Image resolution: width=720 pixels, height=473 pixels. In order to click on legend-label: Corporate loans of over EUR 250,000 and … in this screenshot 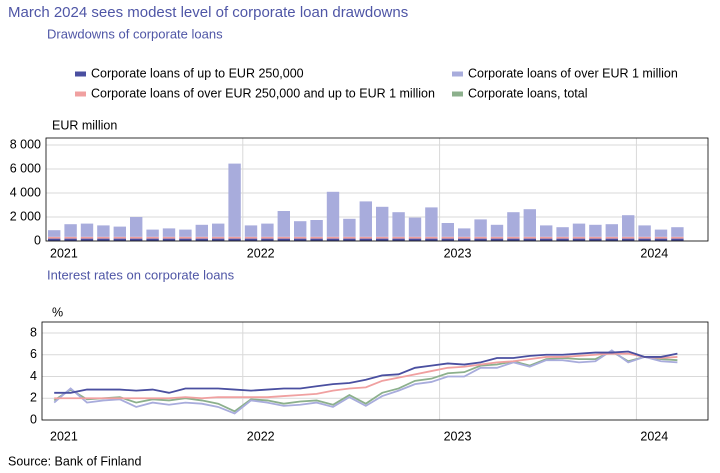, I will do `click(263, 93)`.